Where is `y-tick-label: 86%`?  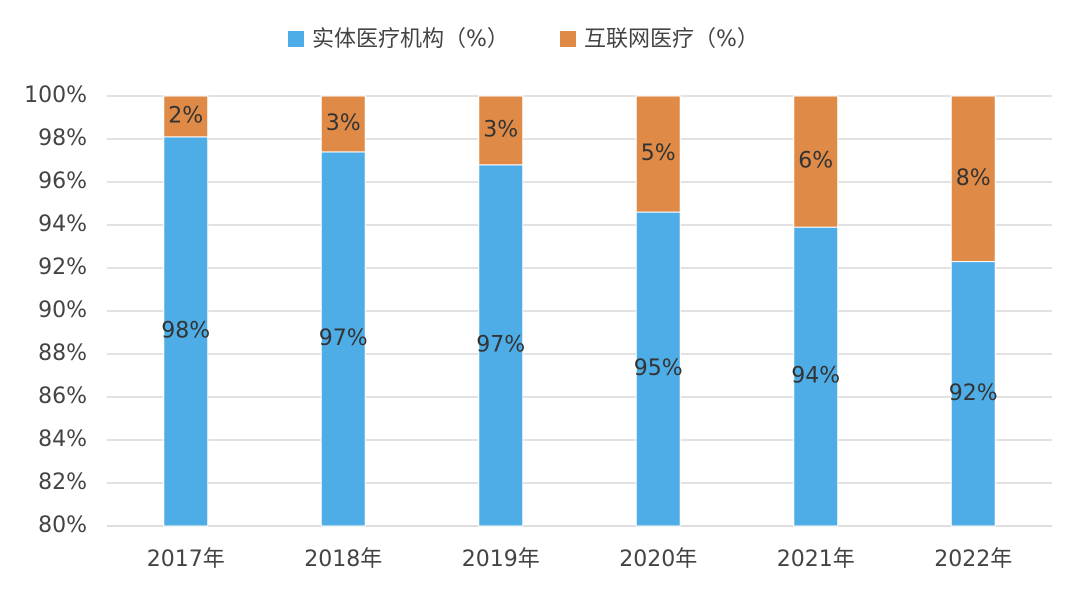
y-tick-label: 86% is located at coordinates (62, 396).